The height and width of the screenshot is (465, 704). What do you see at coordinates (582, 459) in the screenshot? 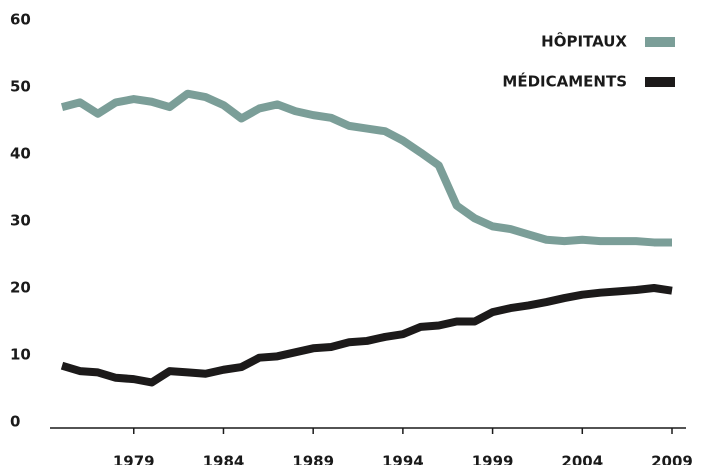
I see `x-tick-label: 2004` at bounding box center [582, 459].